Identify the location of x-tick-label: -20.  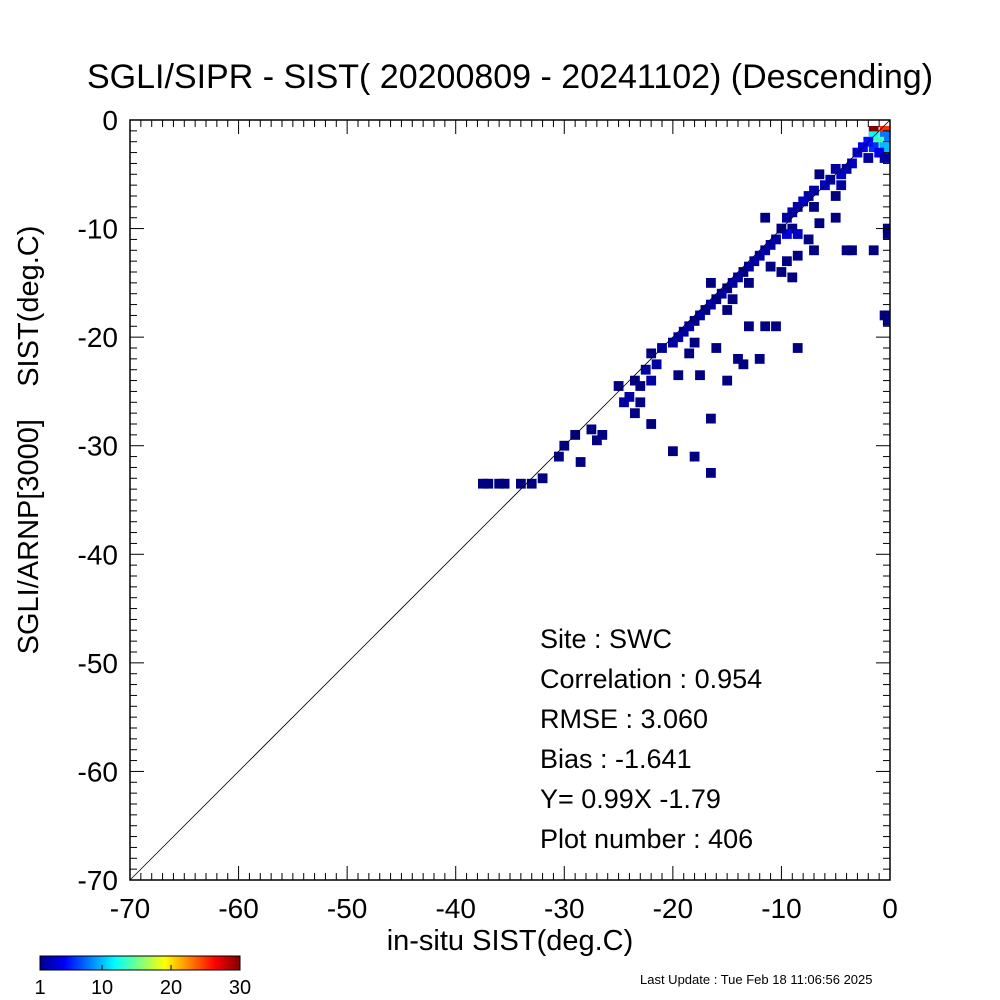
(673, 908).